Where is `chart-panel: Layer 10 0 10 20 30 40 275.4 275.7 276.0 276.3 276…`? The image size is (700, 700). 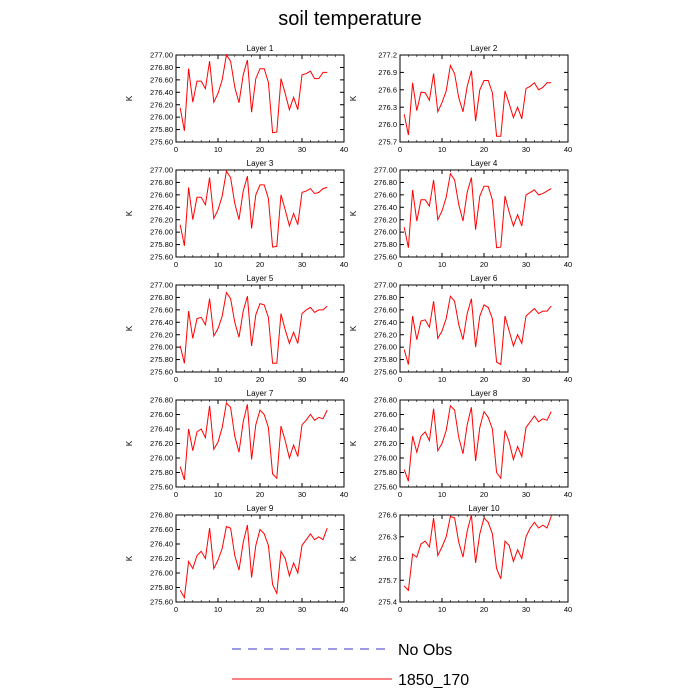
chart-panel: Layer 10 0 10 20 30 40 275.4 275.7 276.0 276.3 276… is located at coordinates (460, 559).